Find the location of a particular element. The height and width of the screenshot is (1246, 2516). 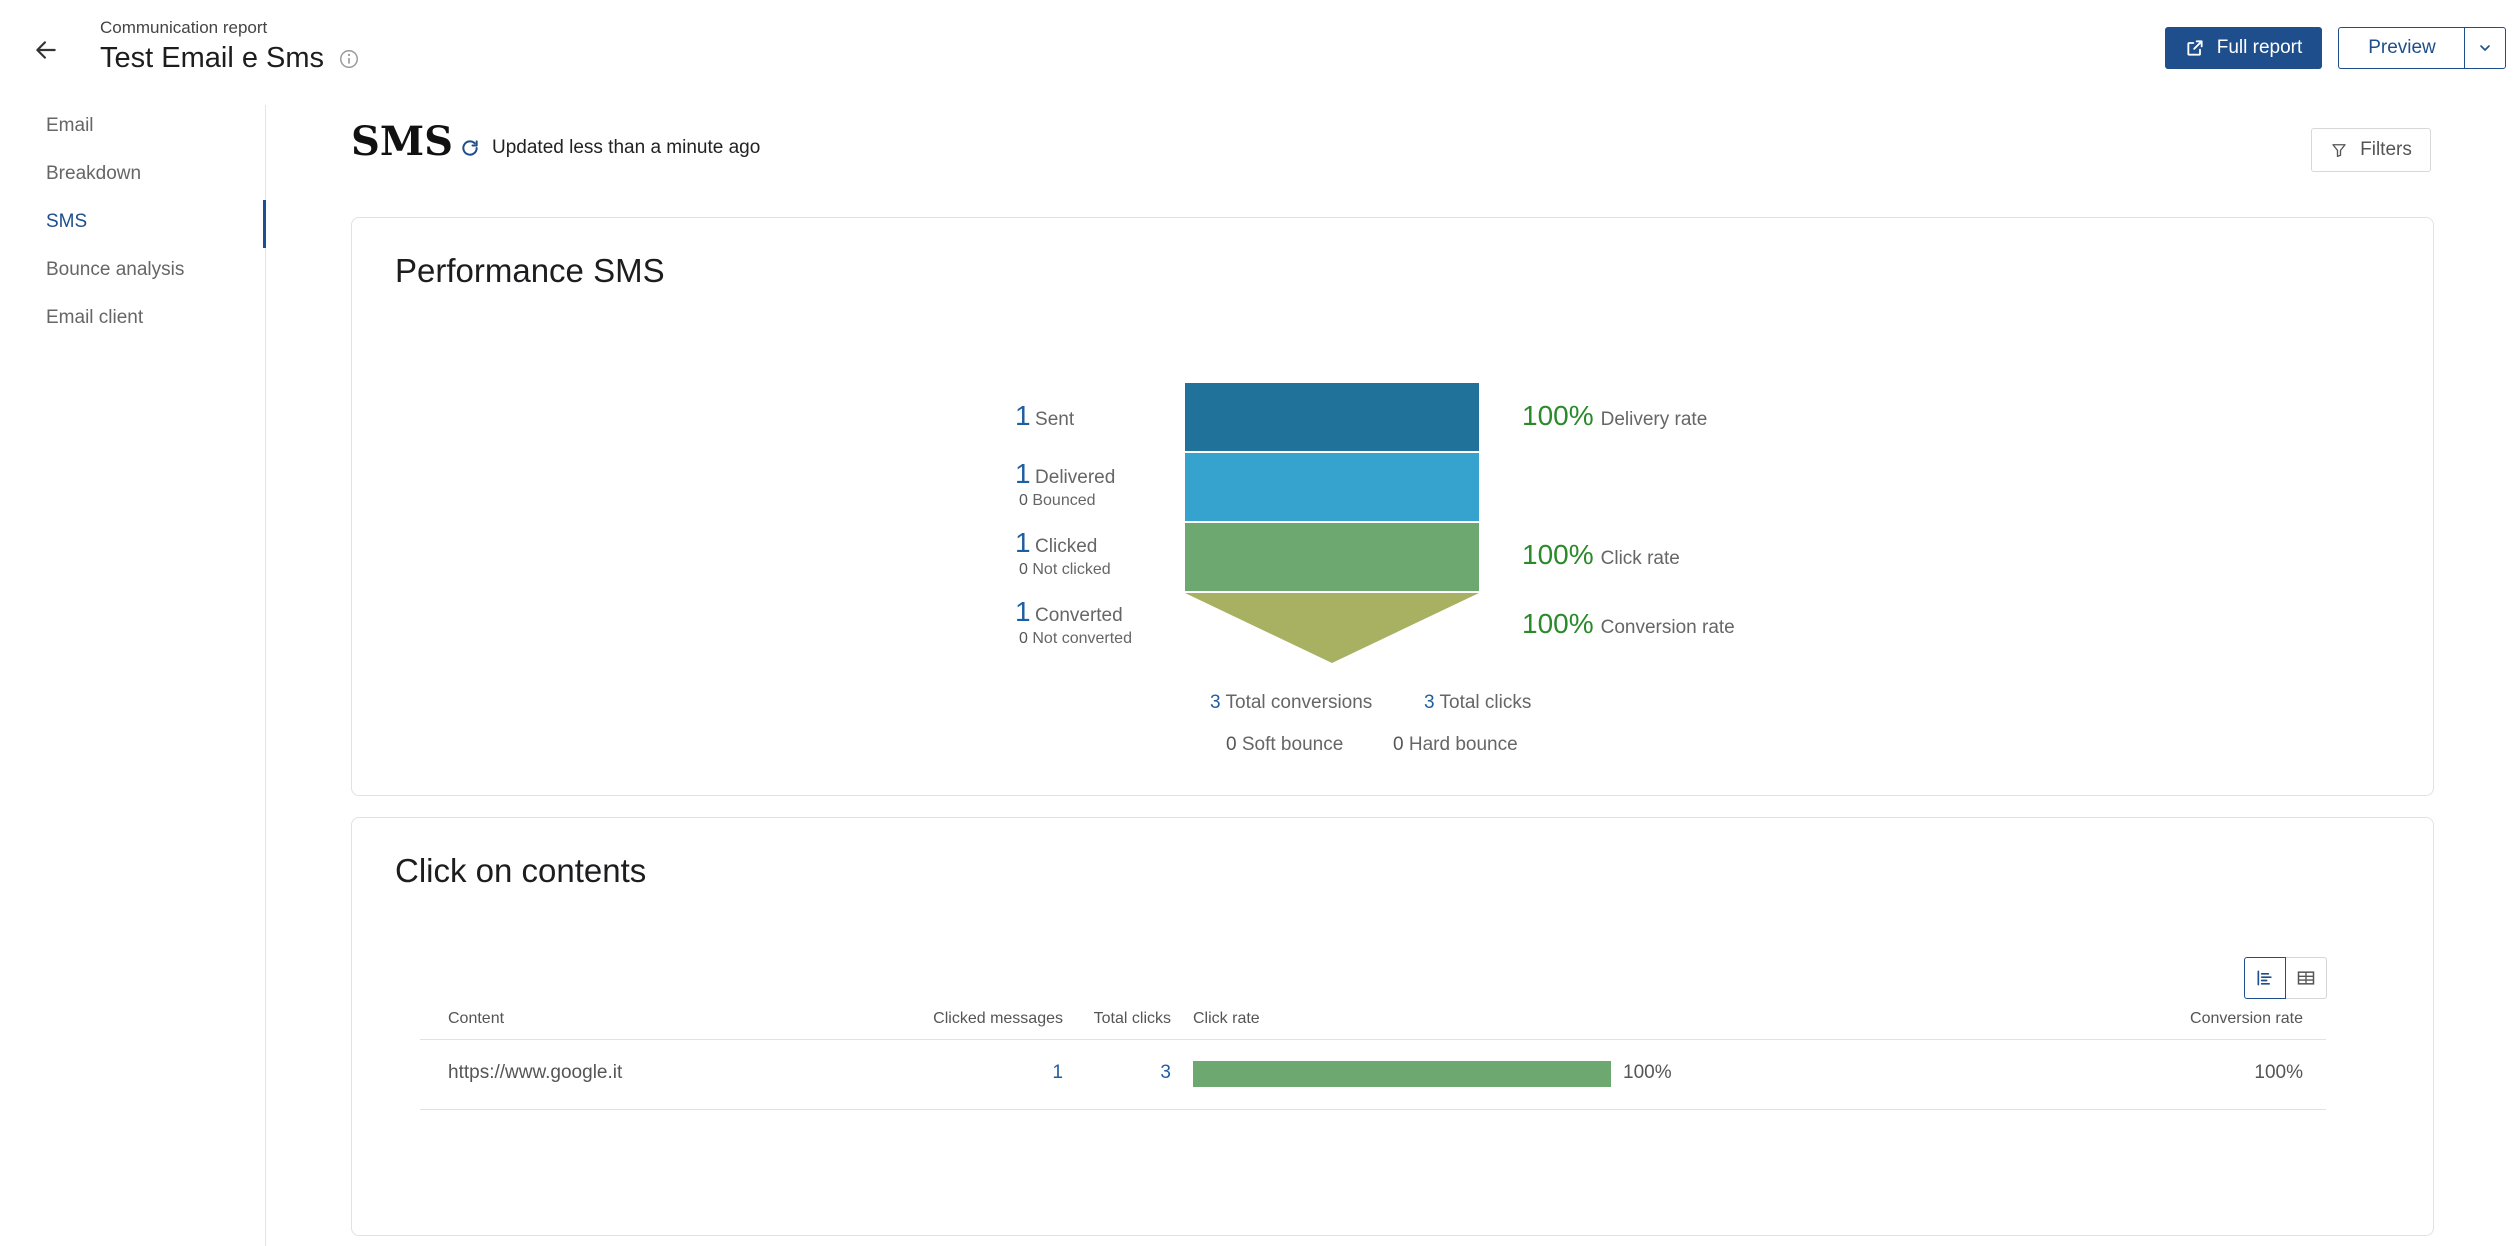

table-view-button is located at coordinates (2306, 978).